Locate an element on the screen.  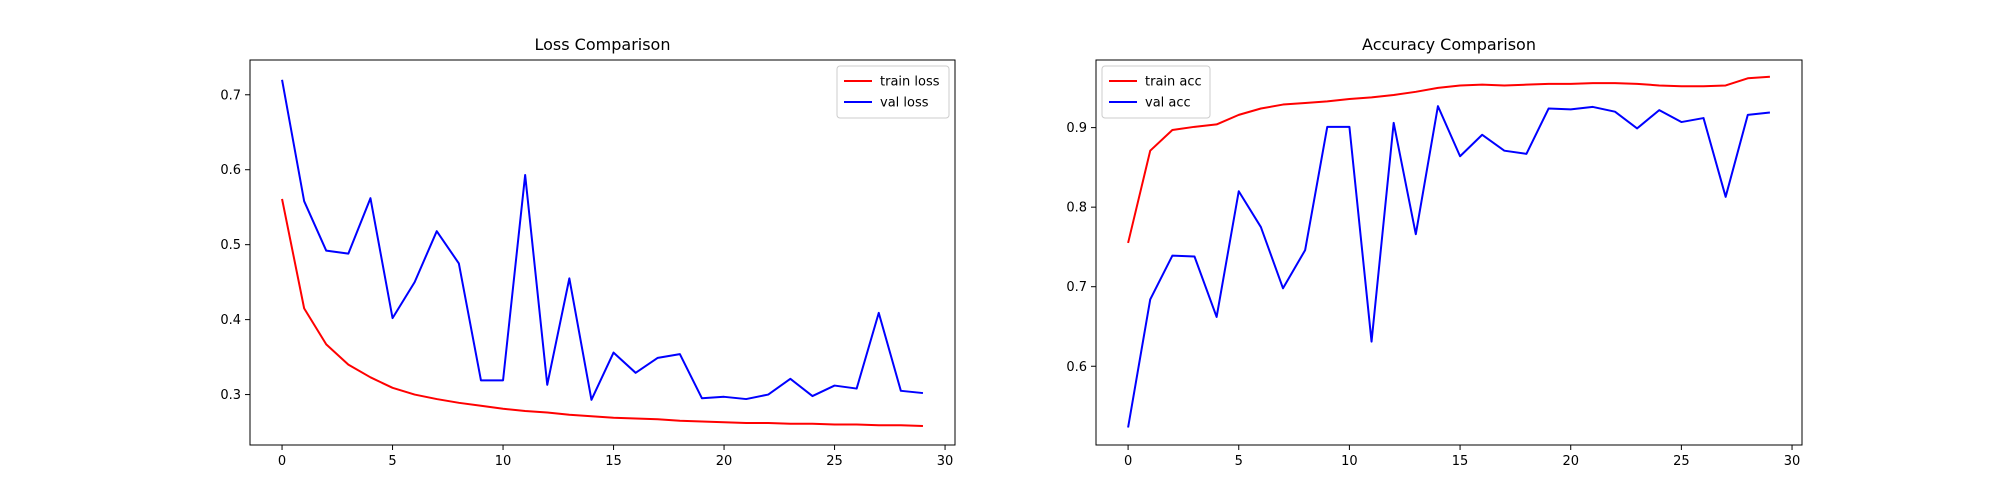
y-tick-label: 0.3 is located at coordinates (230, 395).